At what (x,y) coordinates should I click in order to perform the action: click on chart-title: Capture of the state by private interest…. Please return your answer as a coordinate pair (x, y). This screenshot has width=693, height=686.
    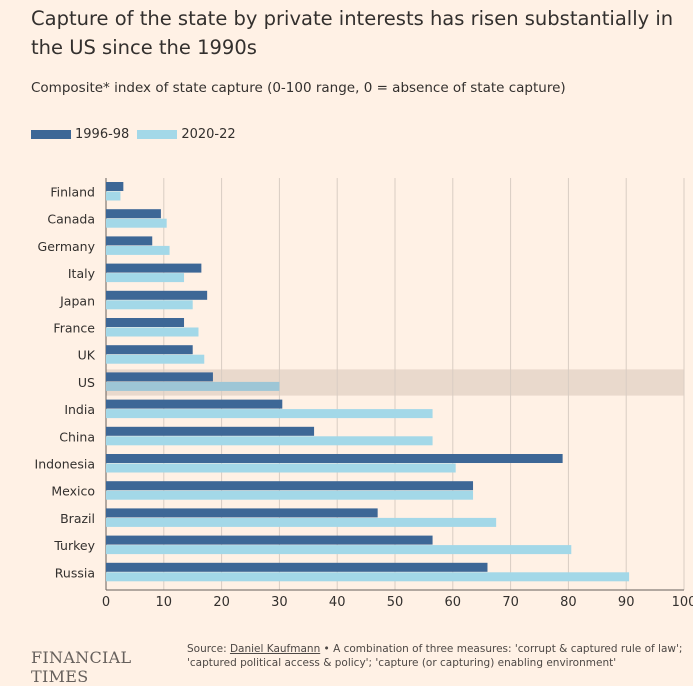
    Looking at the image, I should click on (352, 33).